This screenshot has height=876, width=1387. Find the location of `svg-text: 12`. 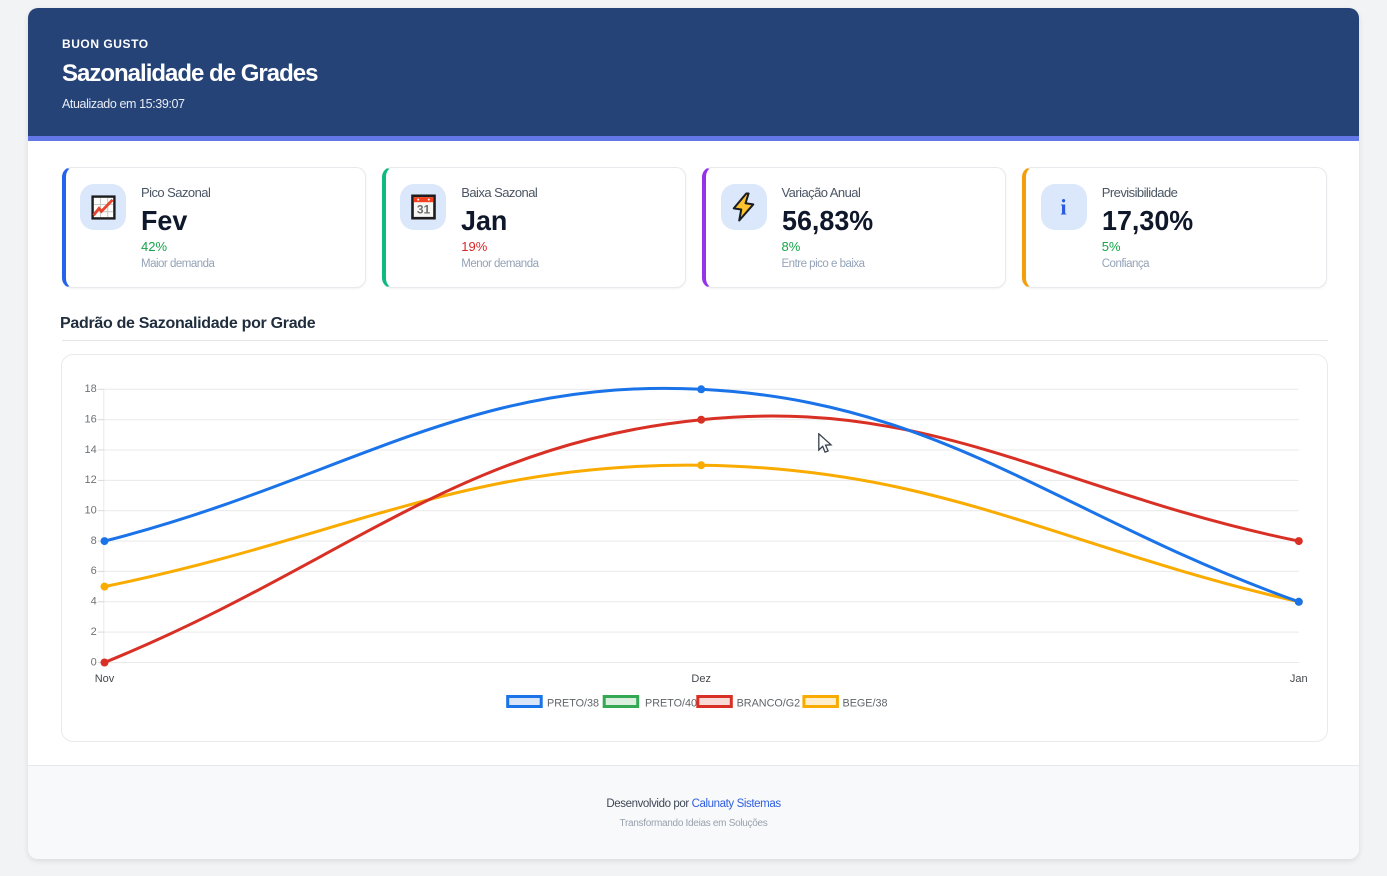

svg-text: 12 is located at coordinates (91, 480).